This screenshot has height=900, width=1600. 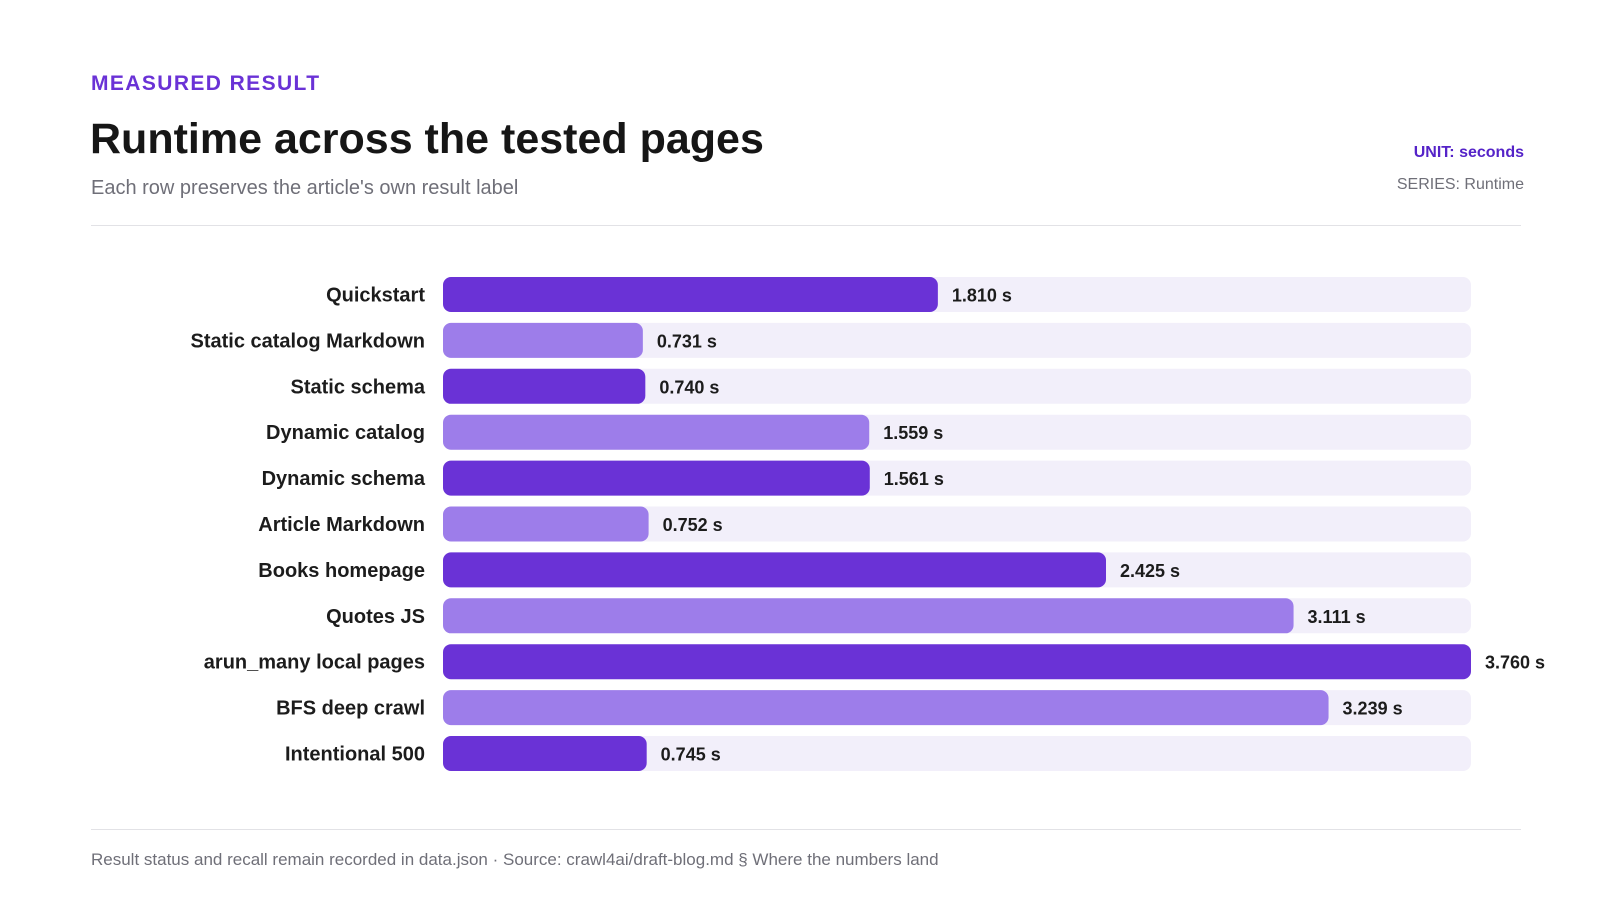 What do you see at coordinates (1337, 617) in the screenshot?
I see `value-label: 3.111 s` at bounding box center [1337, 617].